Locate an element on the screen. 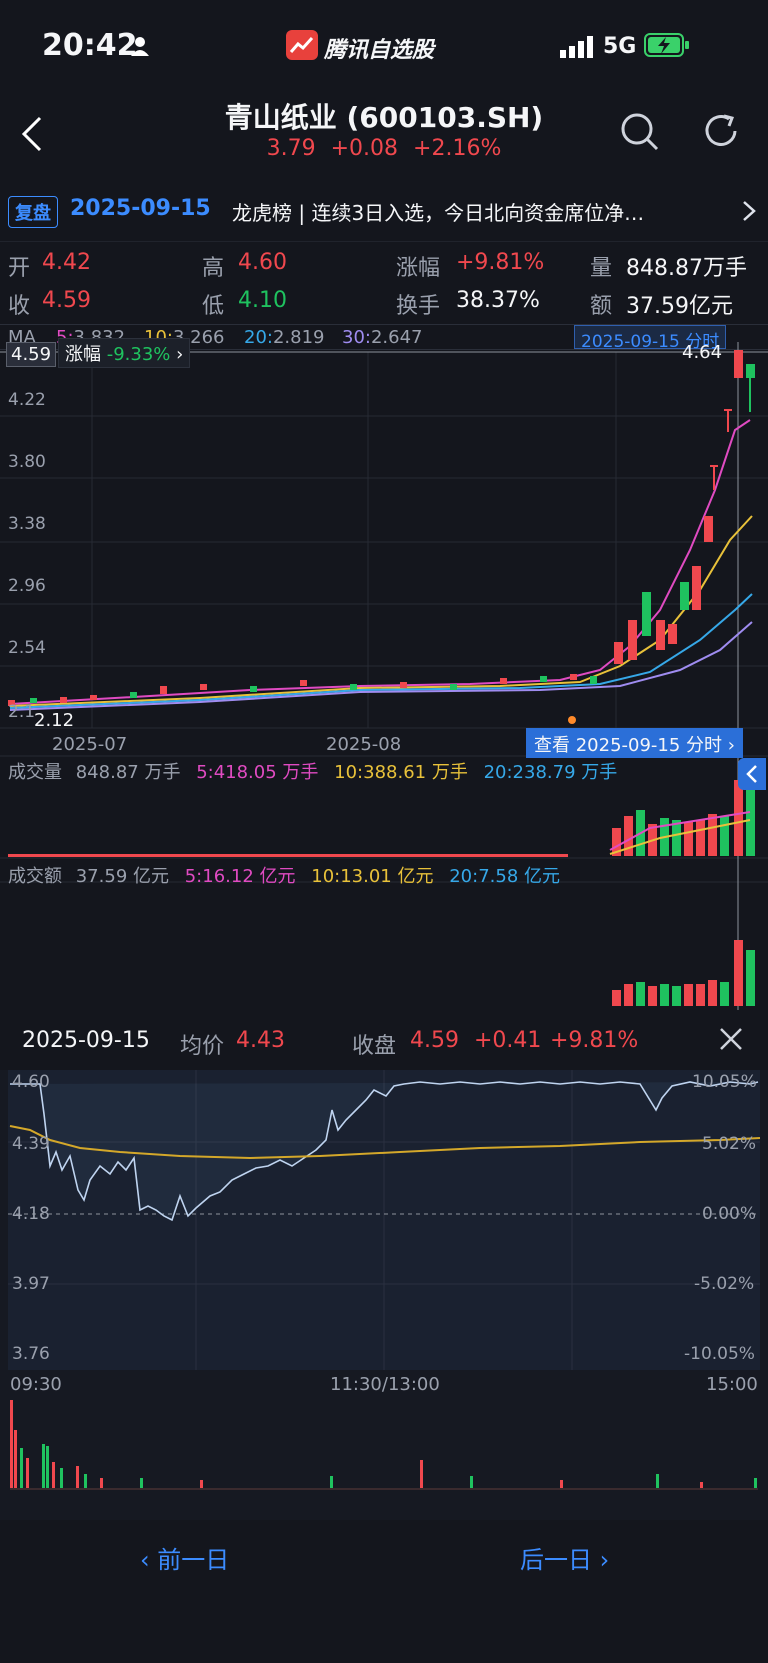 The width and height of the screenshot is (768, 1663). close-value: 4.59 is located at coordinates (66, 300).